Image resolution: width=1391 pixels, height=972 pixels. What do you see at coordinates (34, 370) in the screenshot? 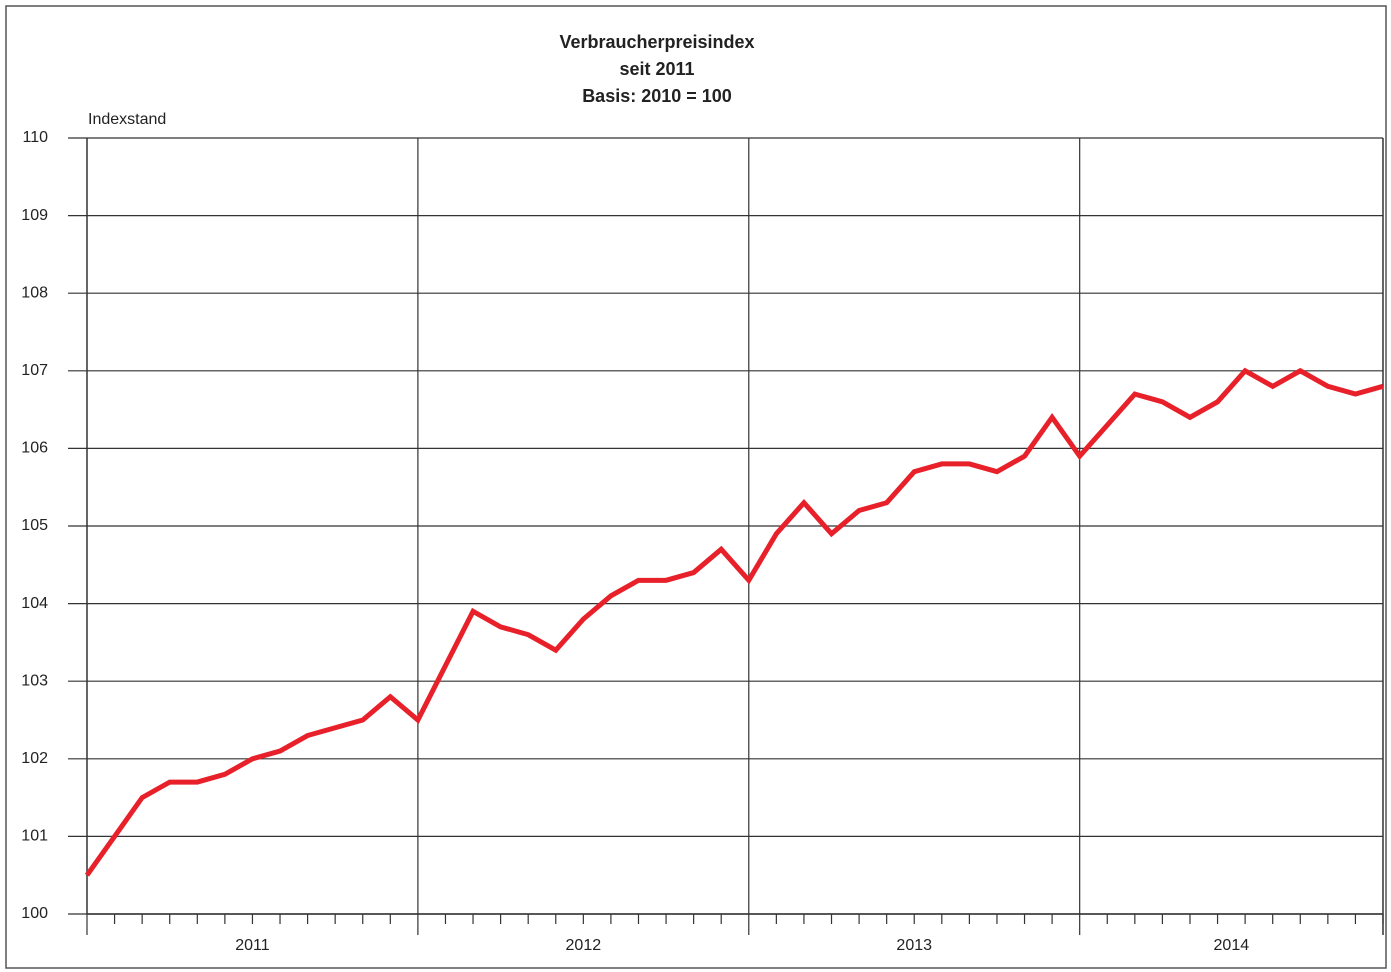
I see `y-tick-label: 107` at bounding box center [34, 370].